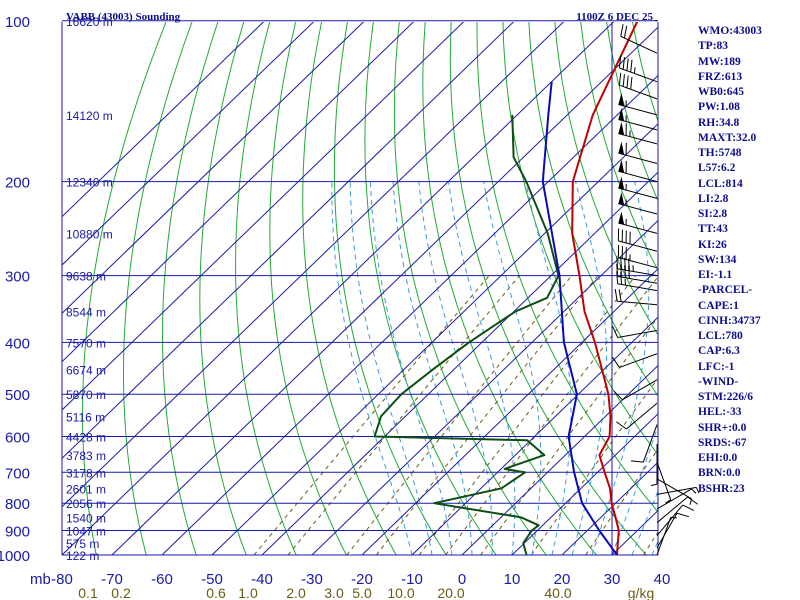  I want to click on mixing-ratio-tick-label: 2.0, so click(296, 592).